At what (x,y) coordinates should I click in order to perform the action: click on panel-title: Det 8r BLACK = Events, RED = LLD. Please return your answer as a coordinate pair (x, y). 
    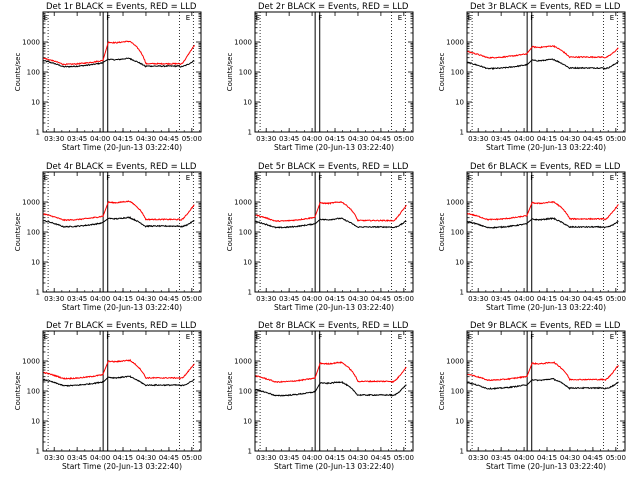
    Looking at the image, I should click on (333, 326).